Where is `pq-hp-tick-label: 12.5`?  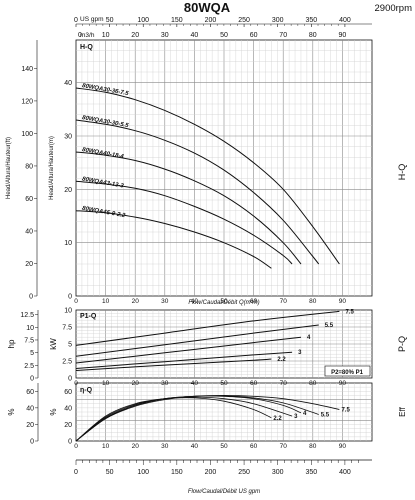 pq-hp-tick-label: 12.5 is located at coordinates (27, 315).